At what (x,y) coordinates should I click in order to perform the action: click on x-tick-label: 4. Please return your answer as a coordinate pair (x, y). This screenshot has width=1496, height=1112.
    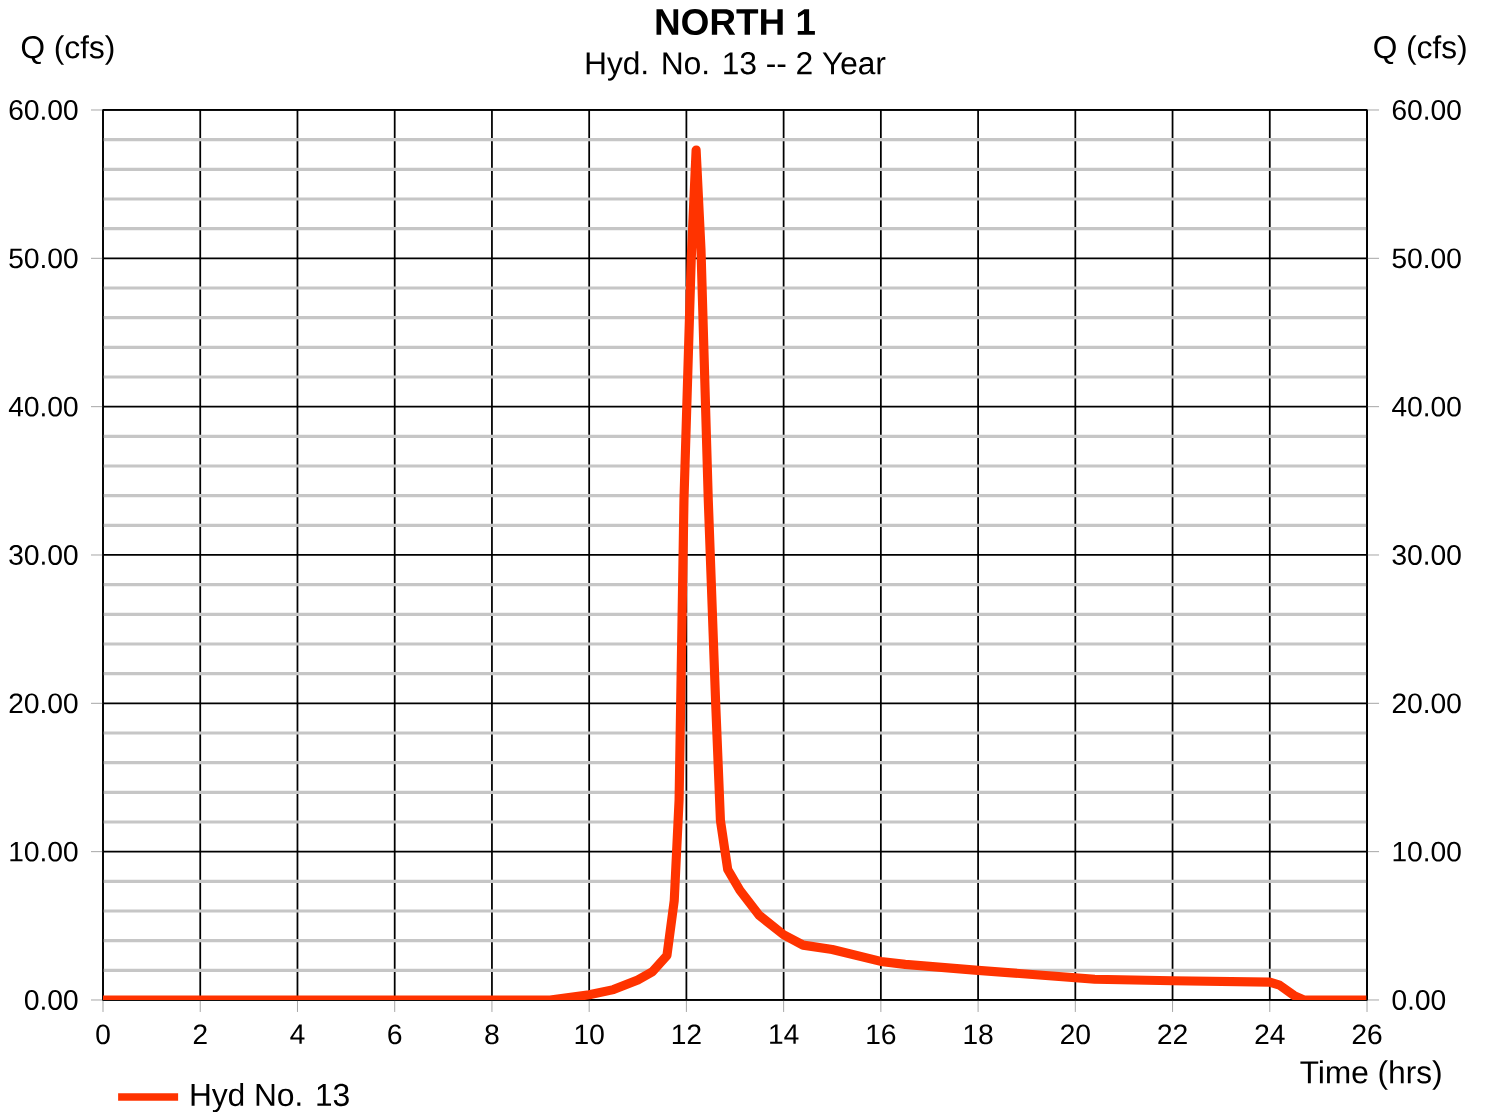
    Looking at the image, I should click on (297, 1034).